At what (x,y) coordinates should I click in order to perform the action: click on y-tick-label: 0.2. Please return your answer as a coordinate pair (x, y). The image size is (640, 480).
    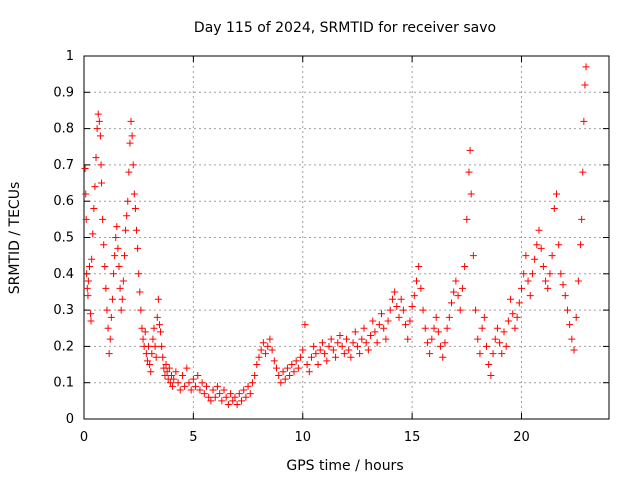
    Looking at the image, I should click on (63, 346).